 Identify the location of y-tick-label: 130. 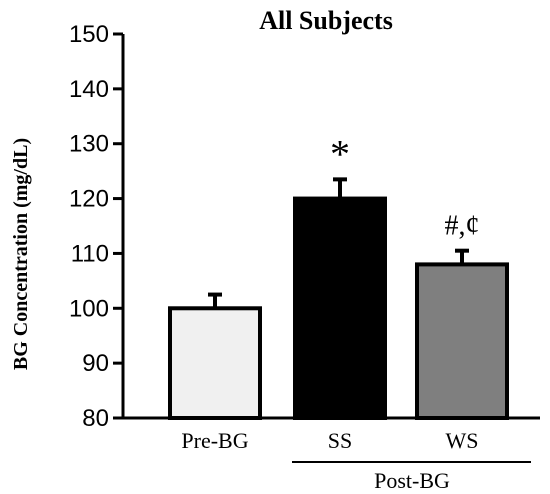
(89, 144).